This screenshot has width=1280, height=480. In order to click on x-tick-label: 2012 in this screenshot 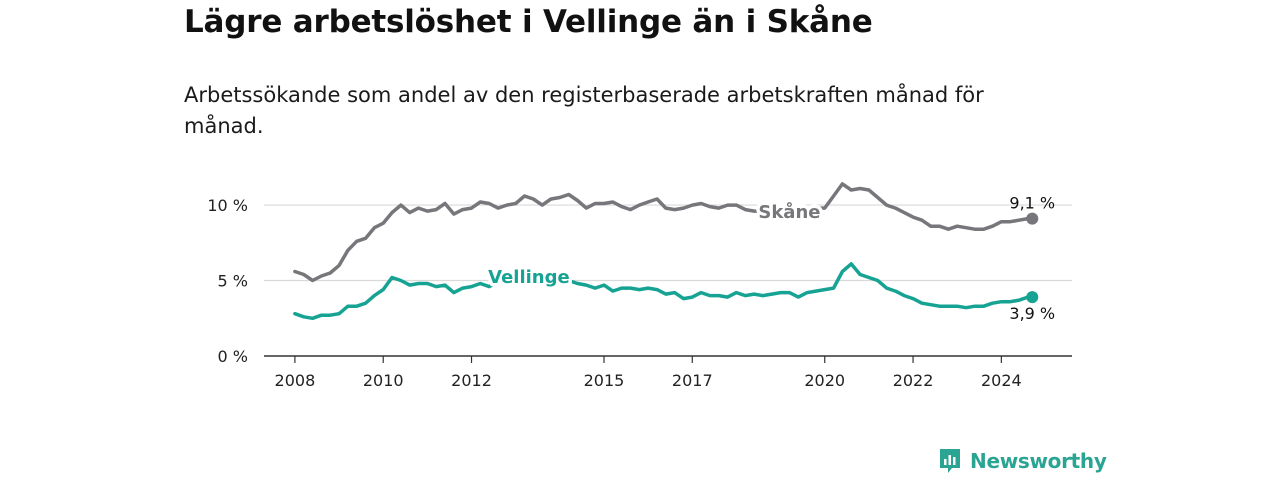, I will do `click(471, 380)`.